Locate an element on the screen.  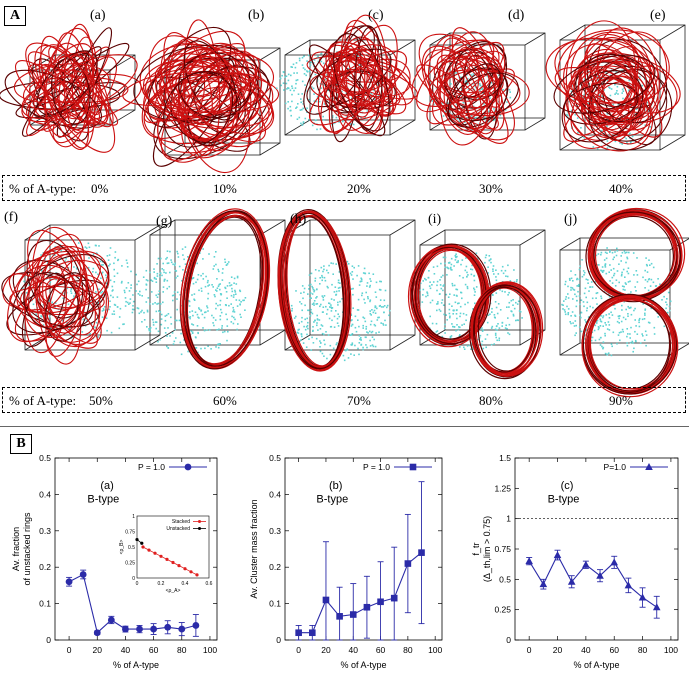
inset-y-tick-label: 0 is located at coordinates (133, 579).